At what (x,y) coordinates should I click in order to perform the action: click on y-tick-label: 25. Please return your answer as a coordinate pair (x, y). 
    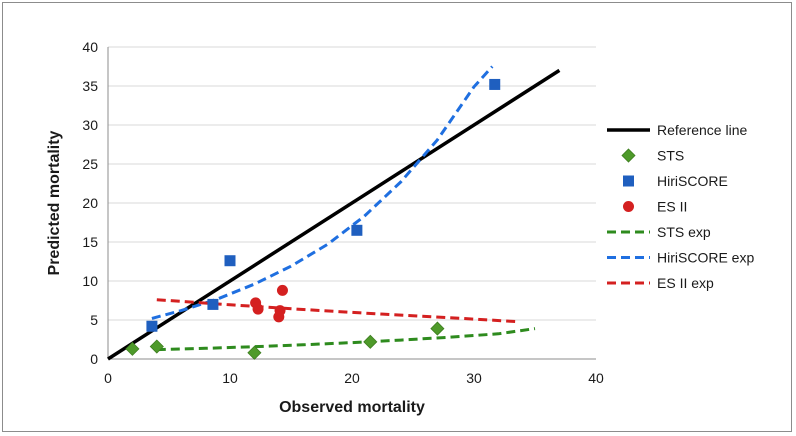
    Looking at the image, I should click on (90, 164).